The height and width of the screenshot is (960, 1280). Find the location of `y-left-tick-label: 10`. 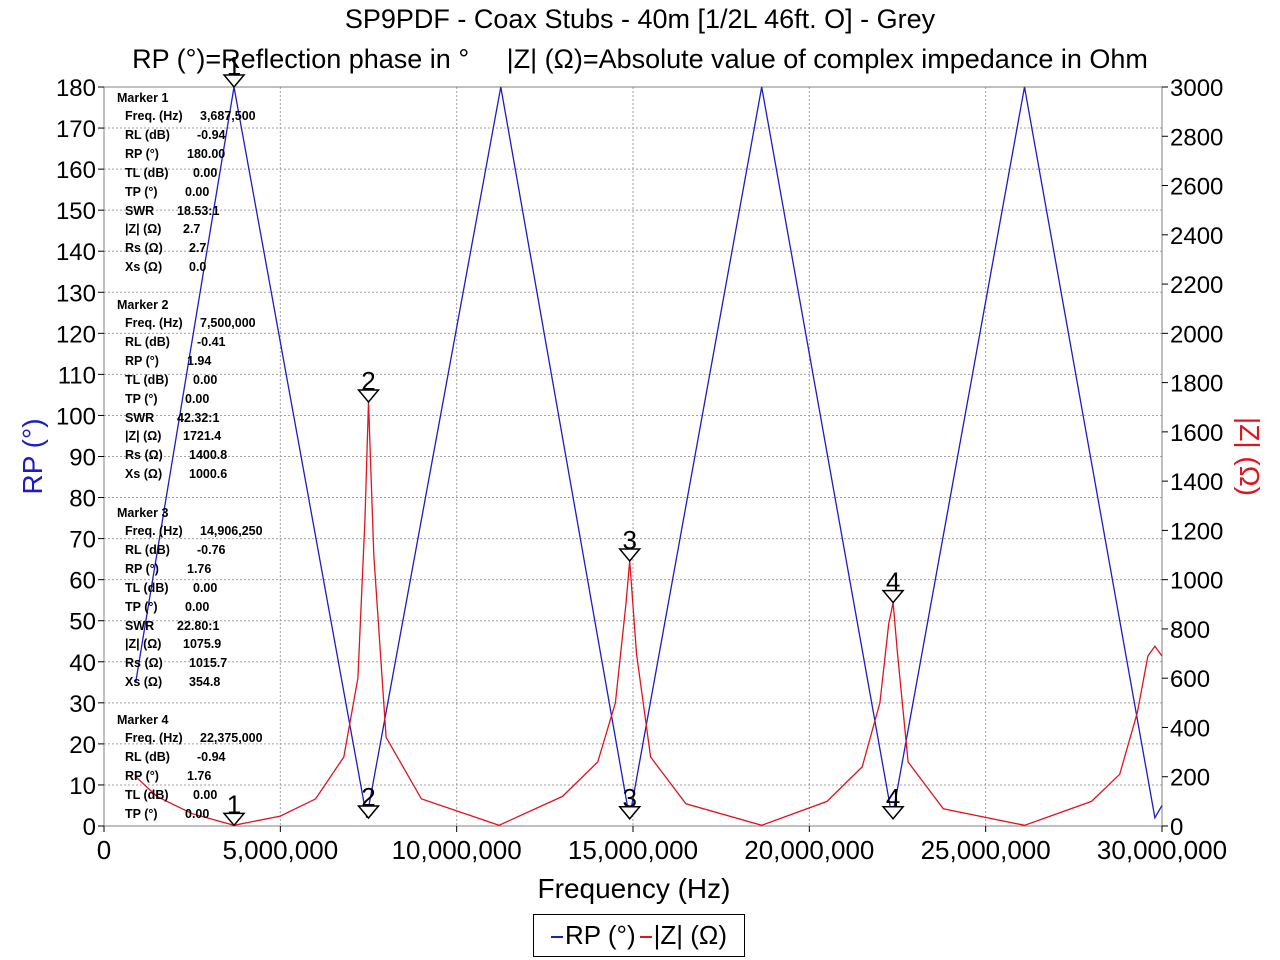

y-left-tick-label: 10 is located at coordinates (82, 786).